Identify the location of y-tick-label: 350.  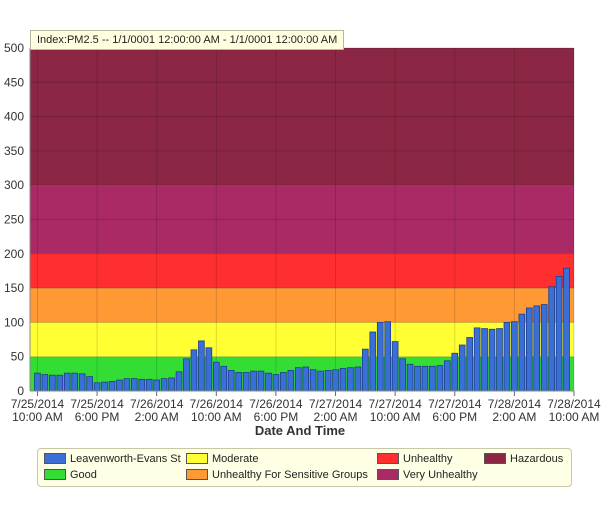
(14, 151).